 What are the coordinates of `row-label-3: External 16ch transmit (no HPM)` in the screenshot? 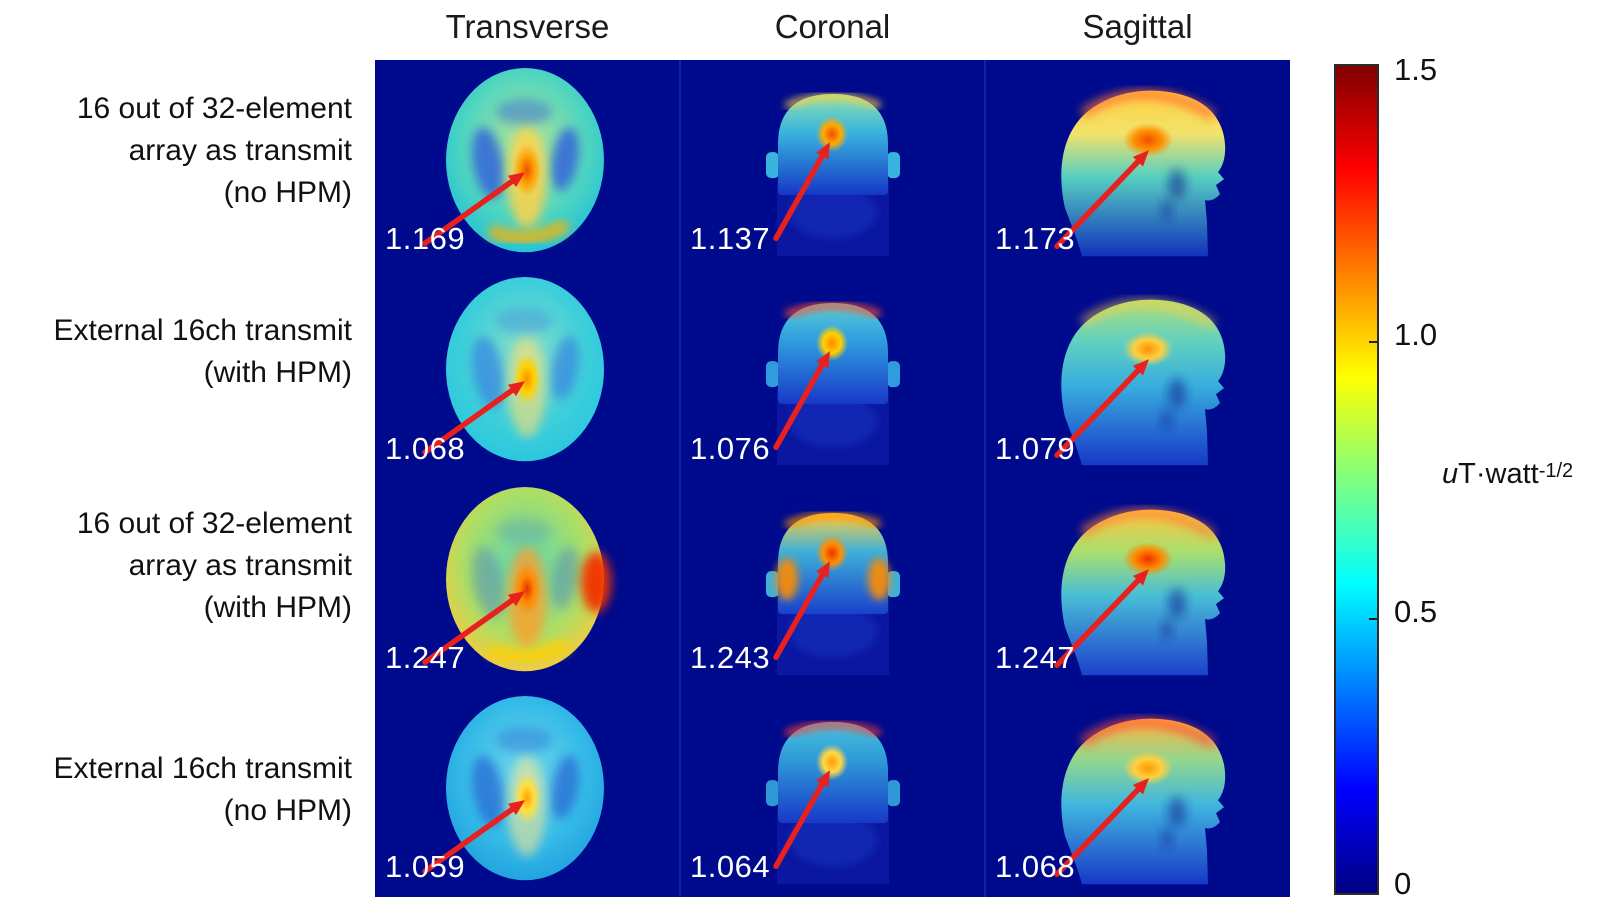 It's located at (176, 790).